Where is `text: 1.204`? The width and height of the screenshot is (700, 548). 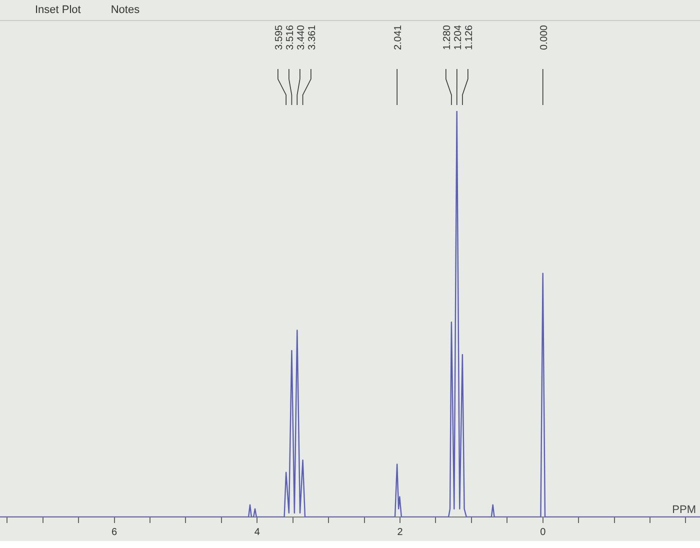
text: 1.204 is located at coordinates (458, 37).